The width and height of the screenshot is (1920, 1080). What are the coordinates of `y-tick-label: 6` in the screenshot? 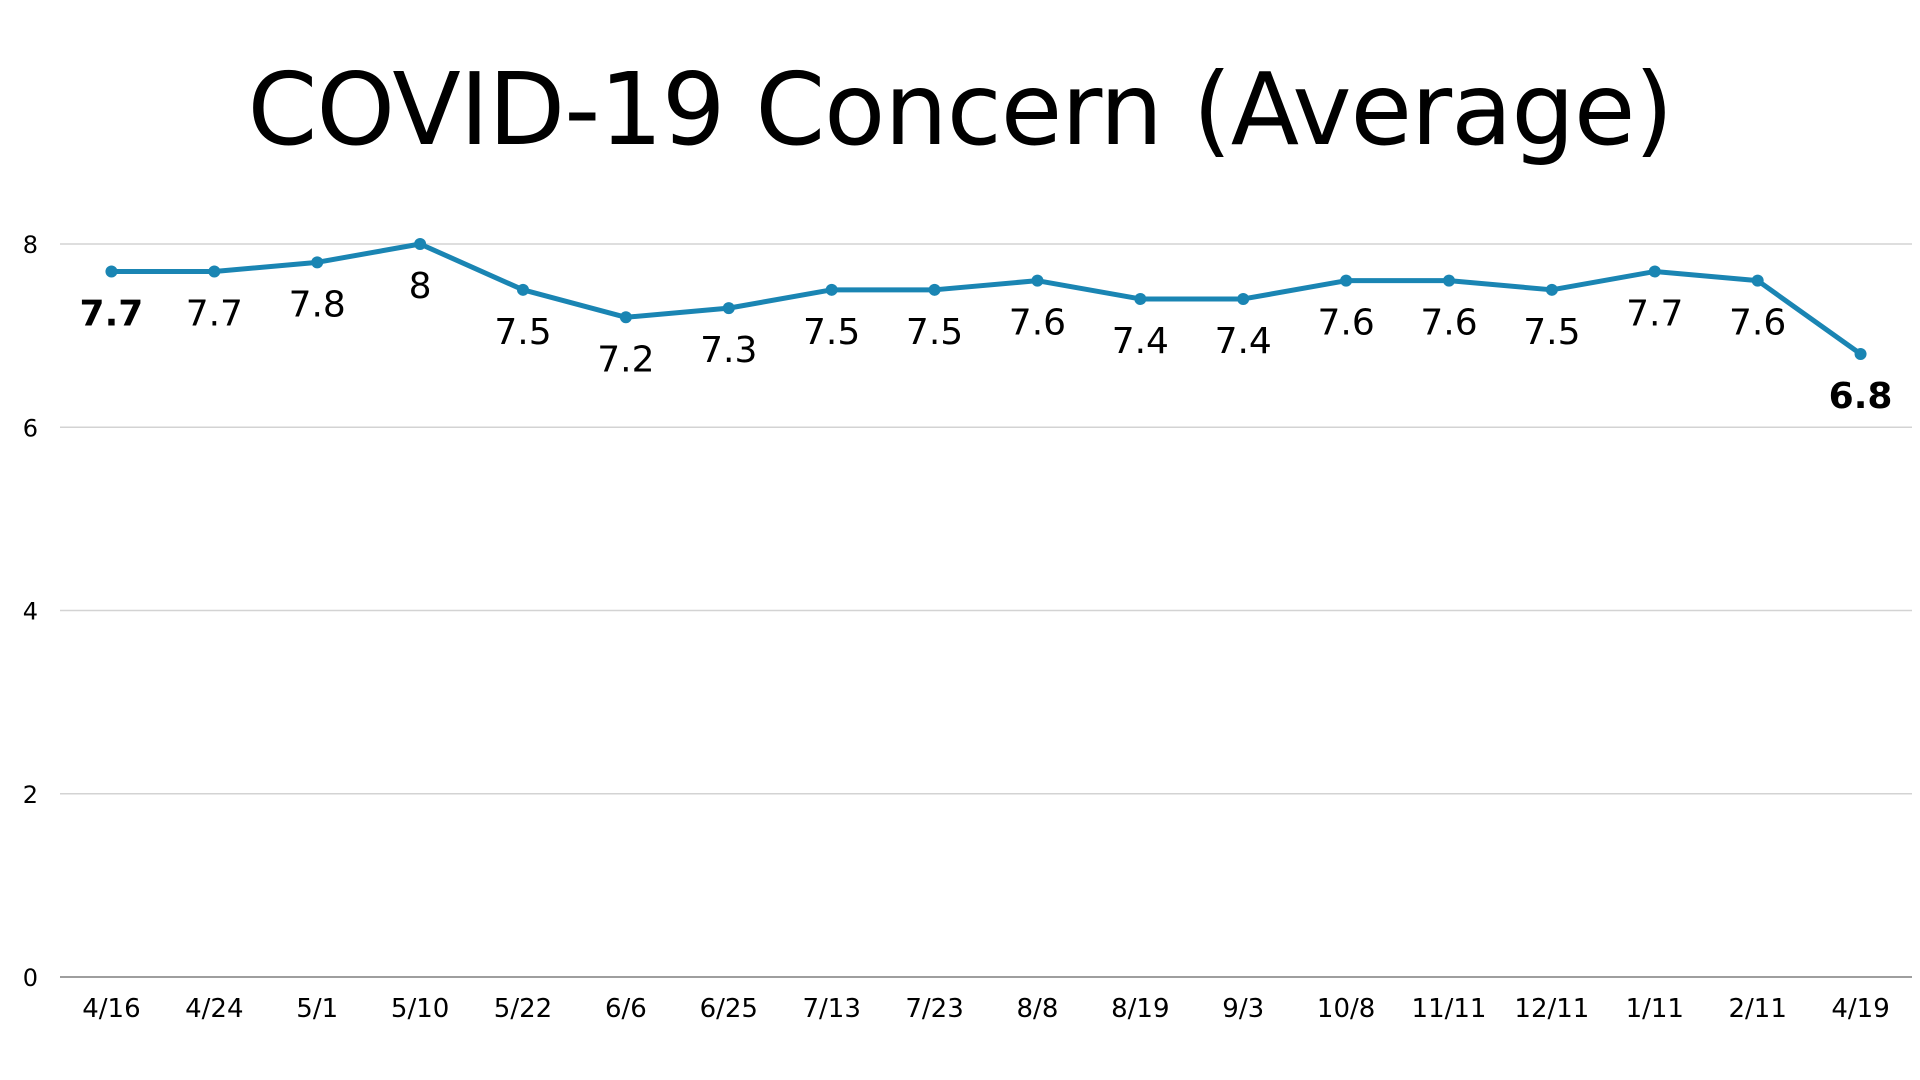 It's located at (30, 428).